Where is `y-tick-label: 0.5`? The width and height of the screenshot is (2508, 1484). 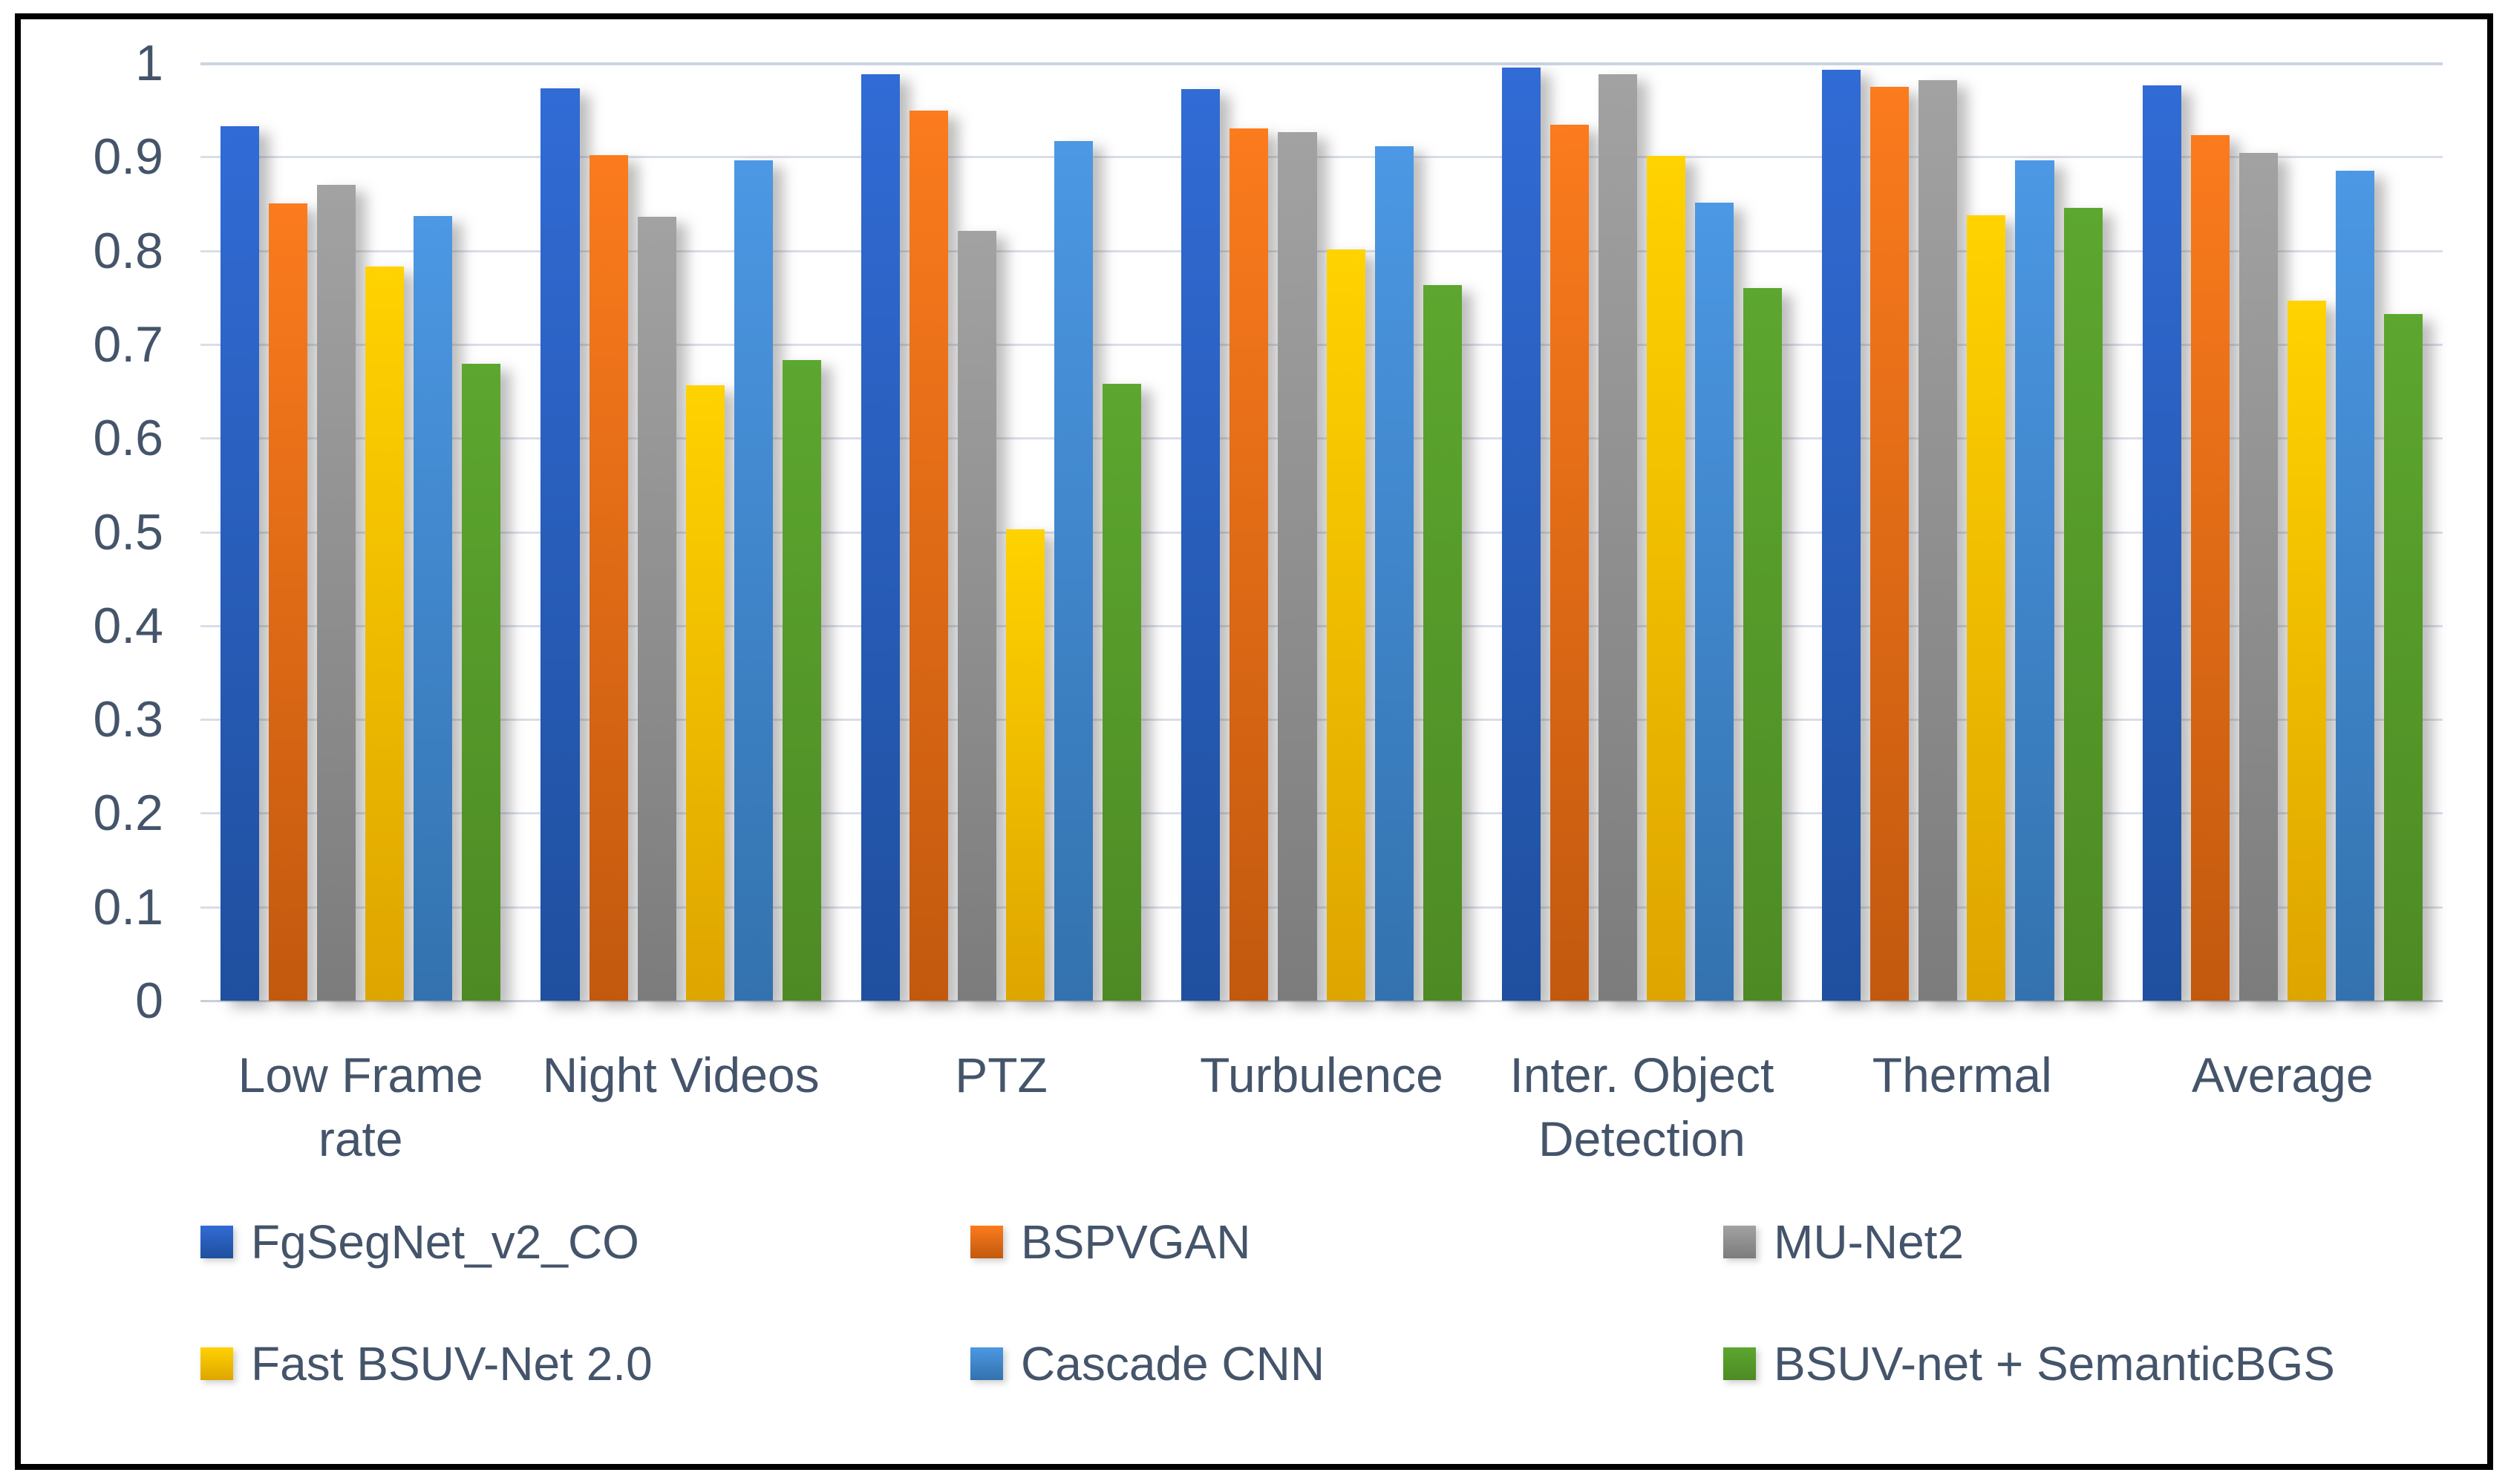
y-tick-label: 0.5 is located at coordinates (128, 531).